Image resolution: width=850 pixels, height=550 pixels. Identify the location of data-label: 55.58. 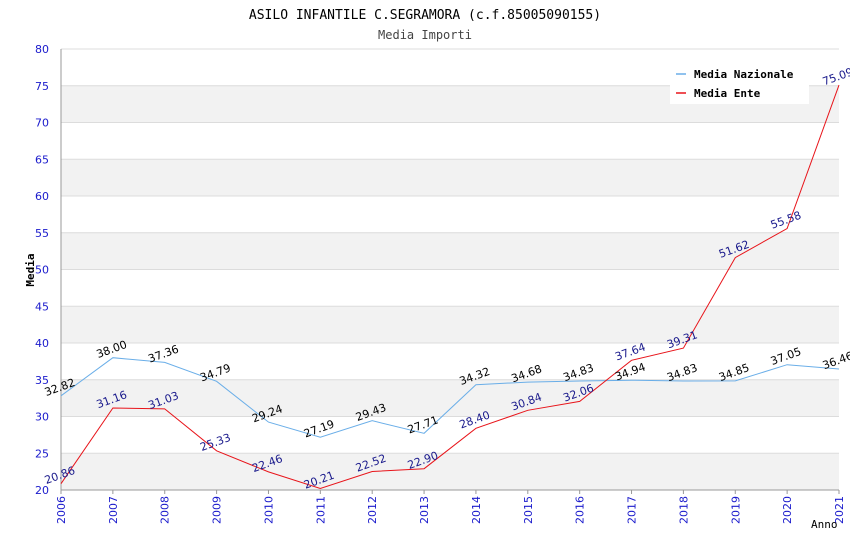
(786, 220).